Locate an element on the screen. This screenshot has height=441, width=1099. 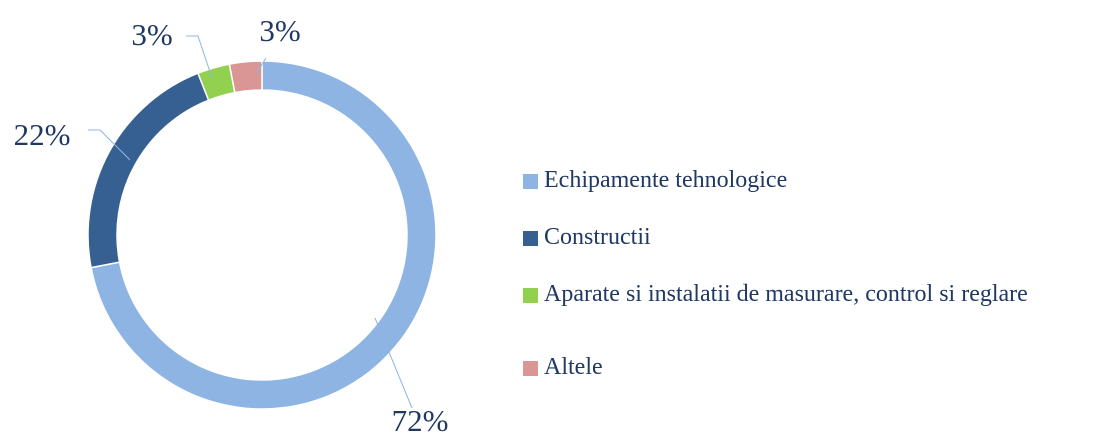
data-label: 72% is located at coordinates (420, 420).